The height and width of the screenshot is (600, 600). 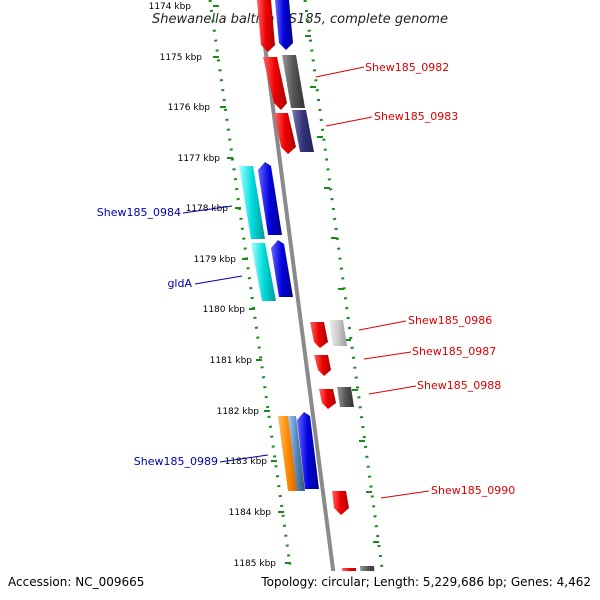 I want to click on gene-label: Shew185_0984, so click(x=139, y=212).